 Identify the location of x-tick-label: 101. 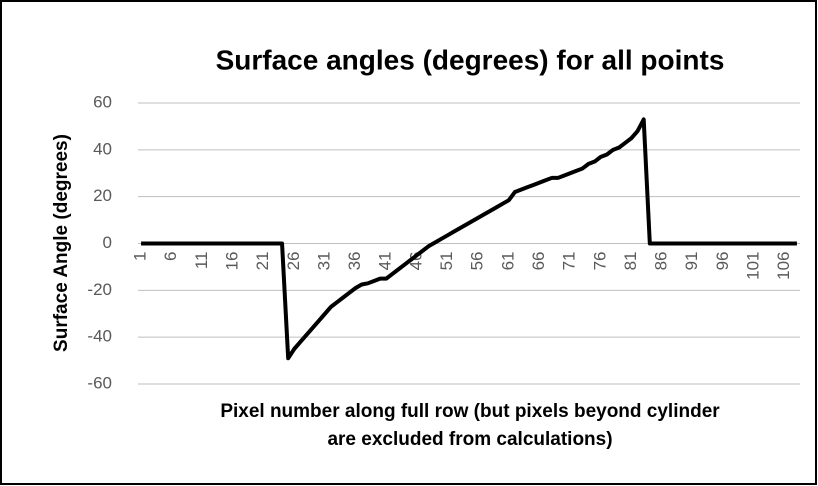
(753, 266).